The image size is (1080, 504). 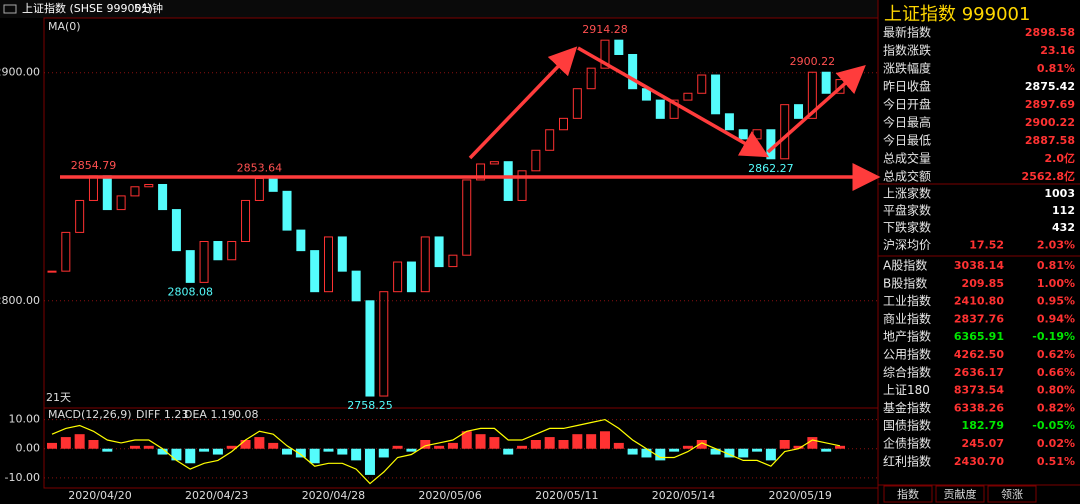 I want to click on row-value: 6365.91, so click(x=979, y=336).